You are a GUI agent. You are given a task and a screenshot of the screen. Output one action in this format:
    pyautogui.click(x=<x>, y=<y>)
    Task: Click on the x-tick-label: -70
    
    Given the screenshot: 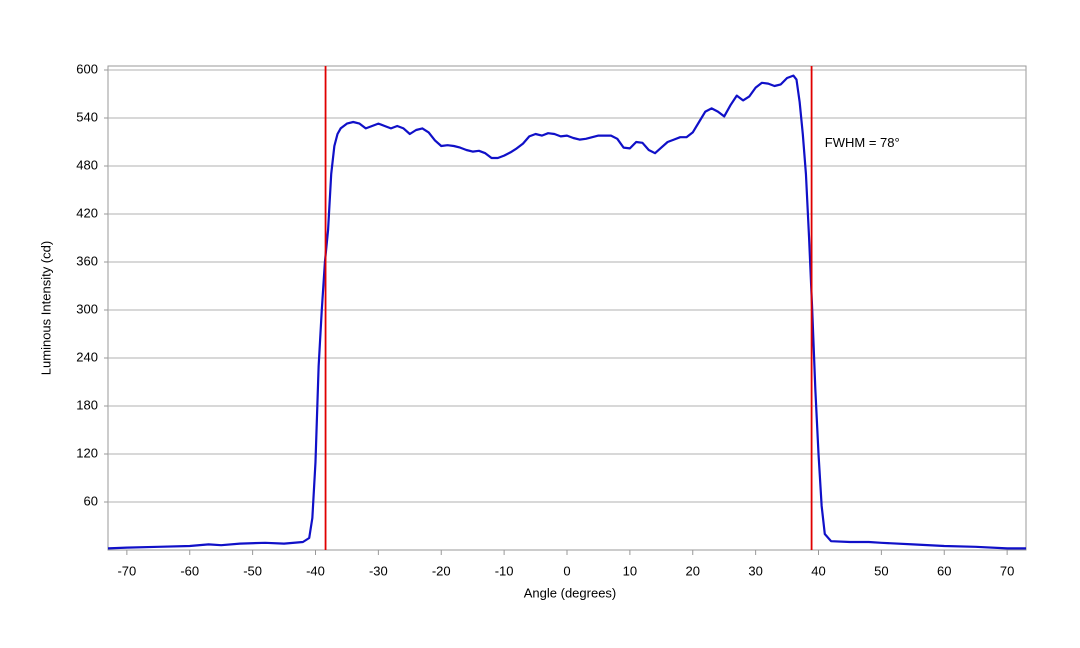 What is the action you would take?
    pyautogui.click(x=126, y=570)
    